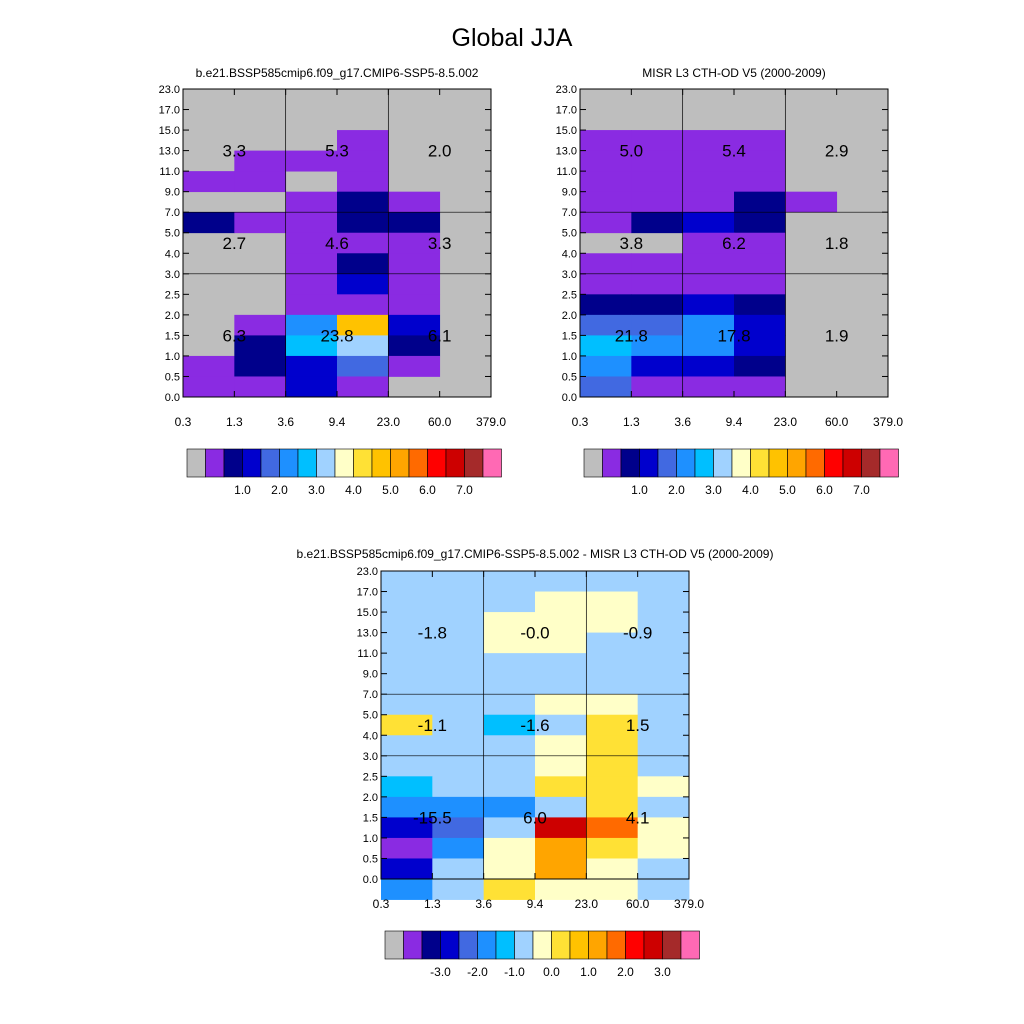 This screenshot has height=1024, width=1024. What do you see at coordinates (786, 422) in the screenshot?
I see `x-tick-label: 23.0` at bounding box center [786, 422].